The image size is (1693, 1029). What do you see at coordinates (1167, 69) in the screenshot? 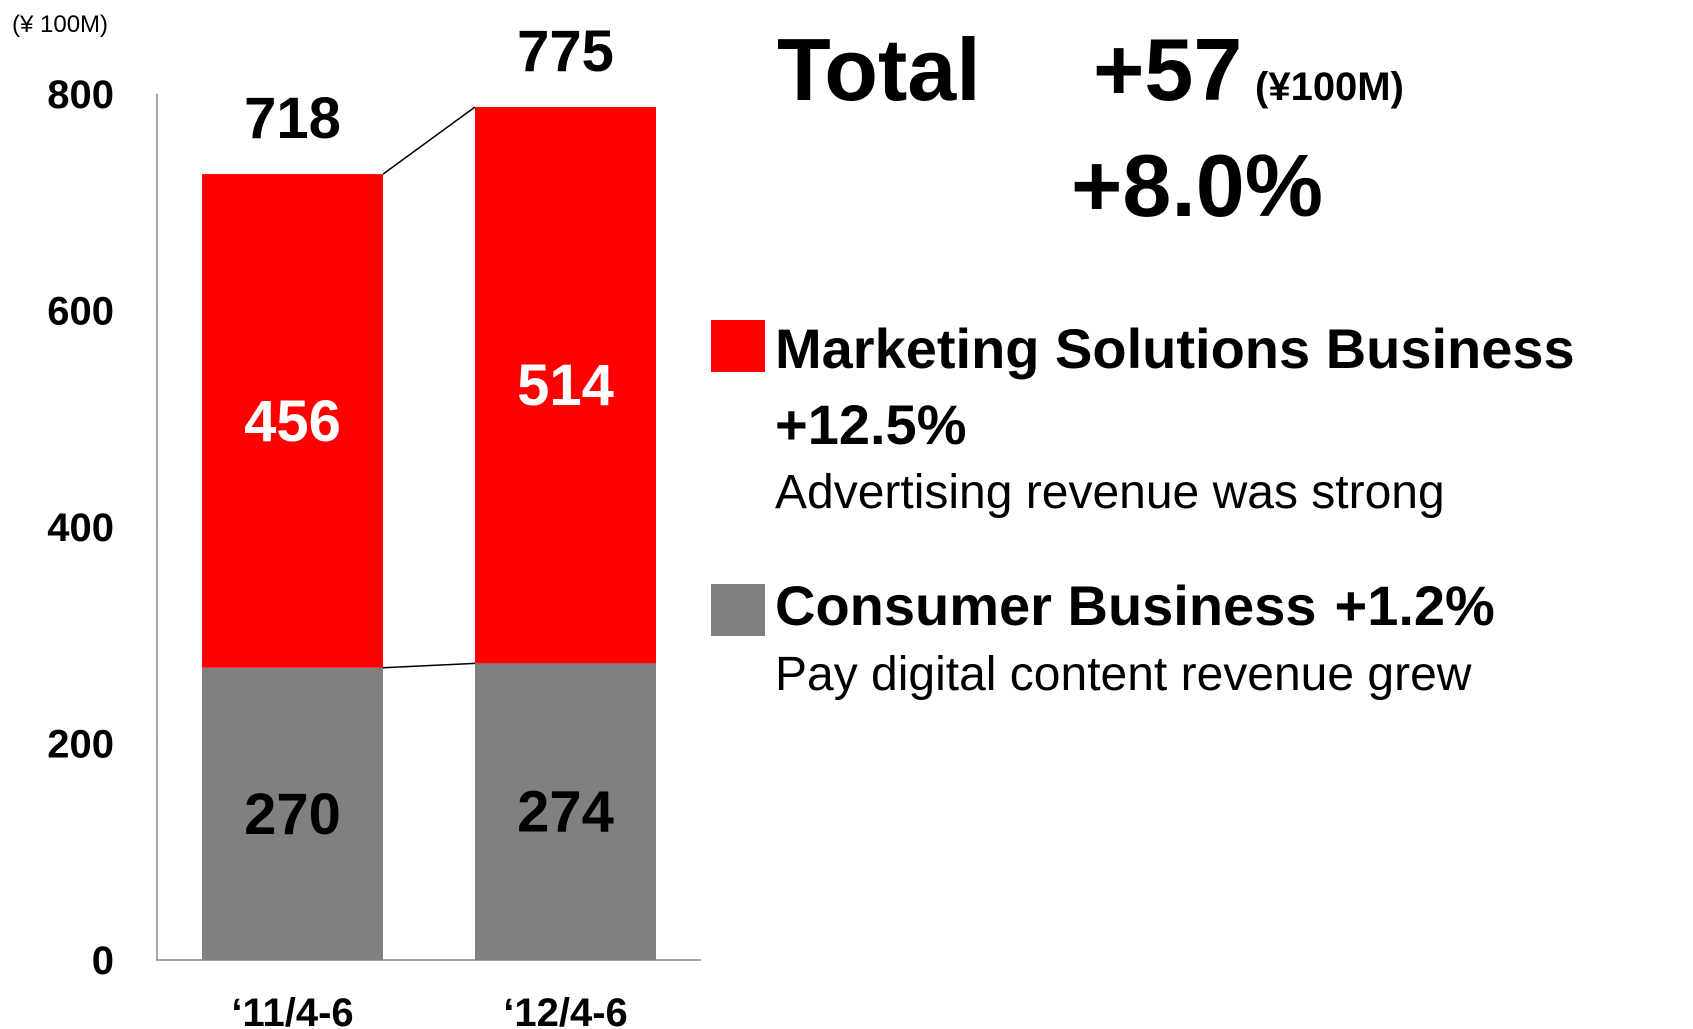
I see `summary-change: +57` at bounding box center [1167, 69].